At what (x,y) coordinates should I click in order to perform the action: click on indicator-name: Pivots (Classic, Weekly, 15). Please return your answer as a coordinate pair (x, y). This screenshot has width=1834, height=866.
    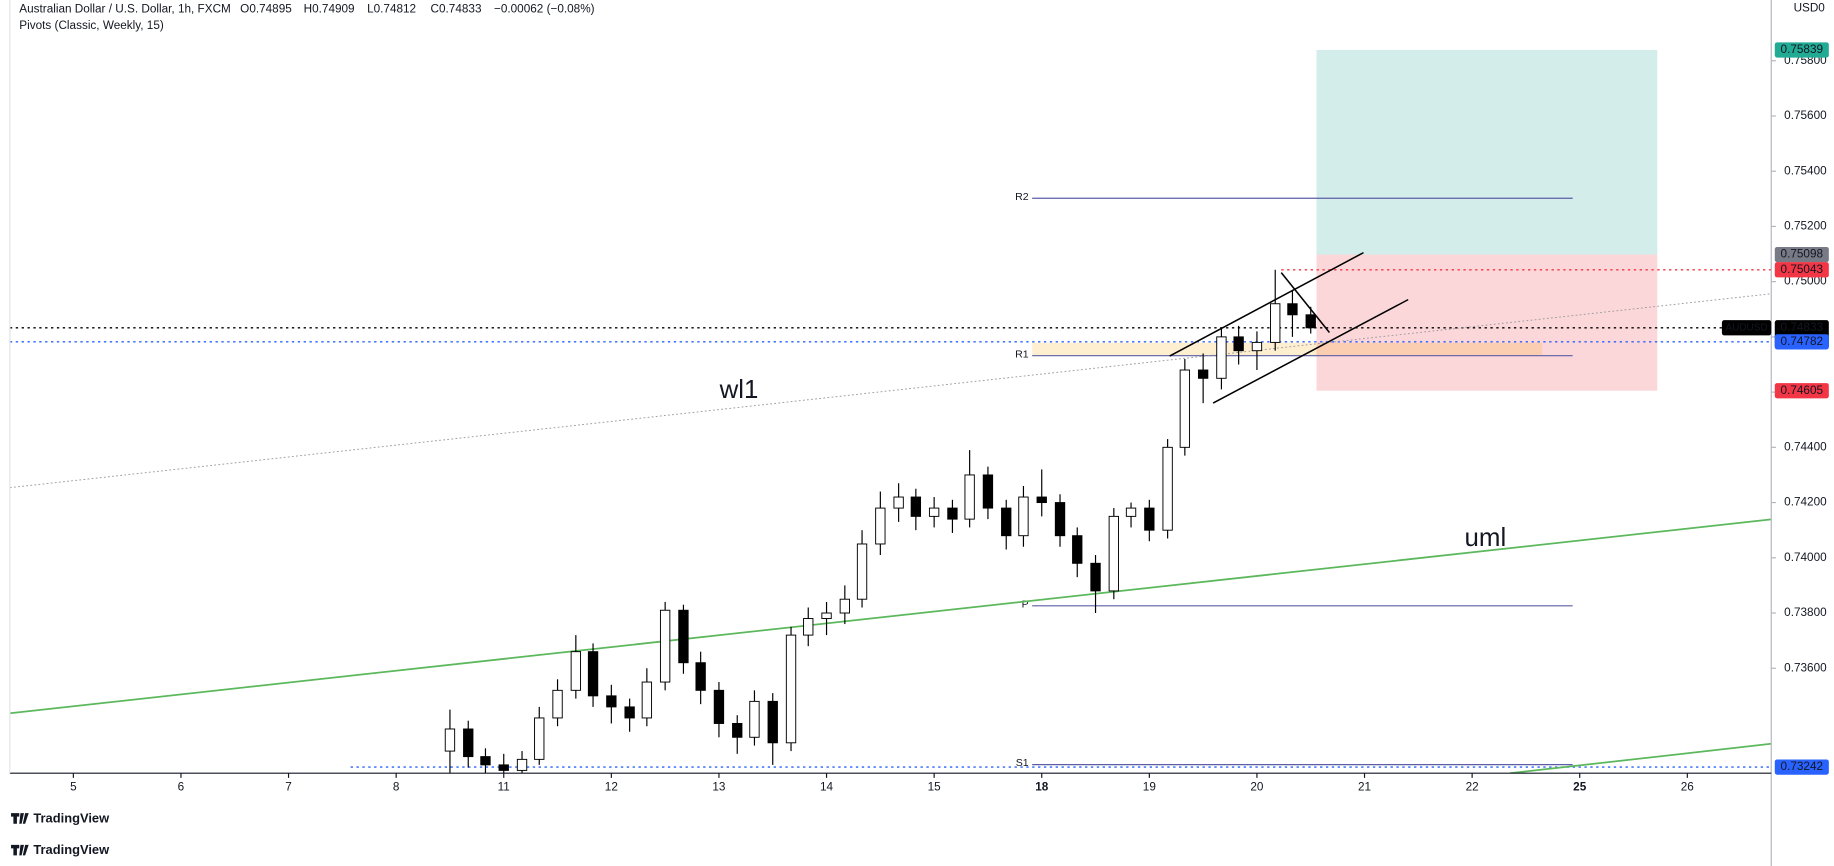
    Looking at the image, I should click on (91, 25).